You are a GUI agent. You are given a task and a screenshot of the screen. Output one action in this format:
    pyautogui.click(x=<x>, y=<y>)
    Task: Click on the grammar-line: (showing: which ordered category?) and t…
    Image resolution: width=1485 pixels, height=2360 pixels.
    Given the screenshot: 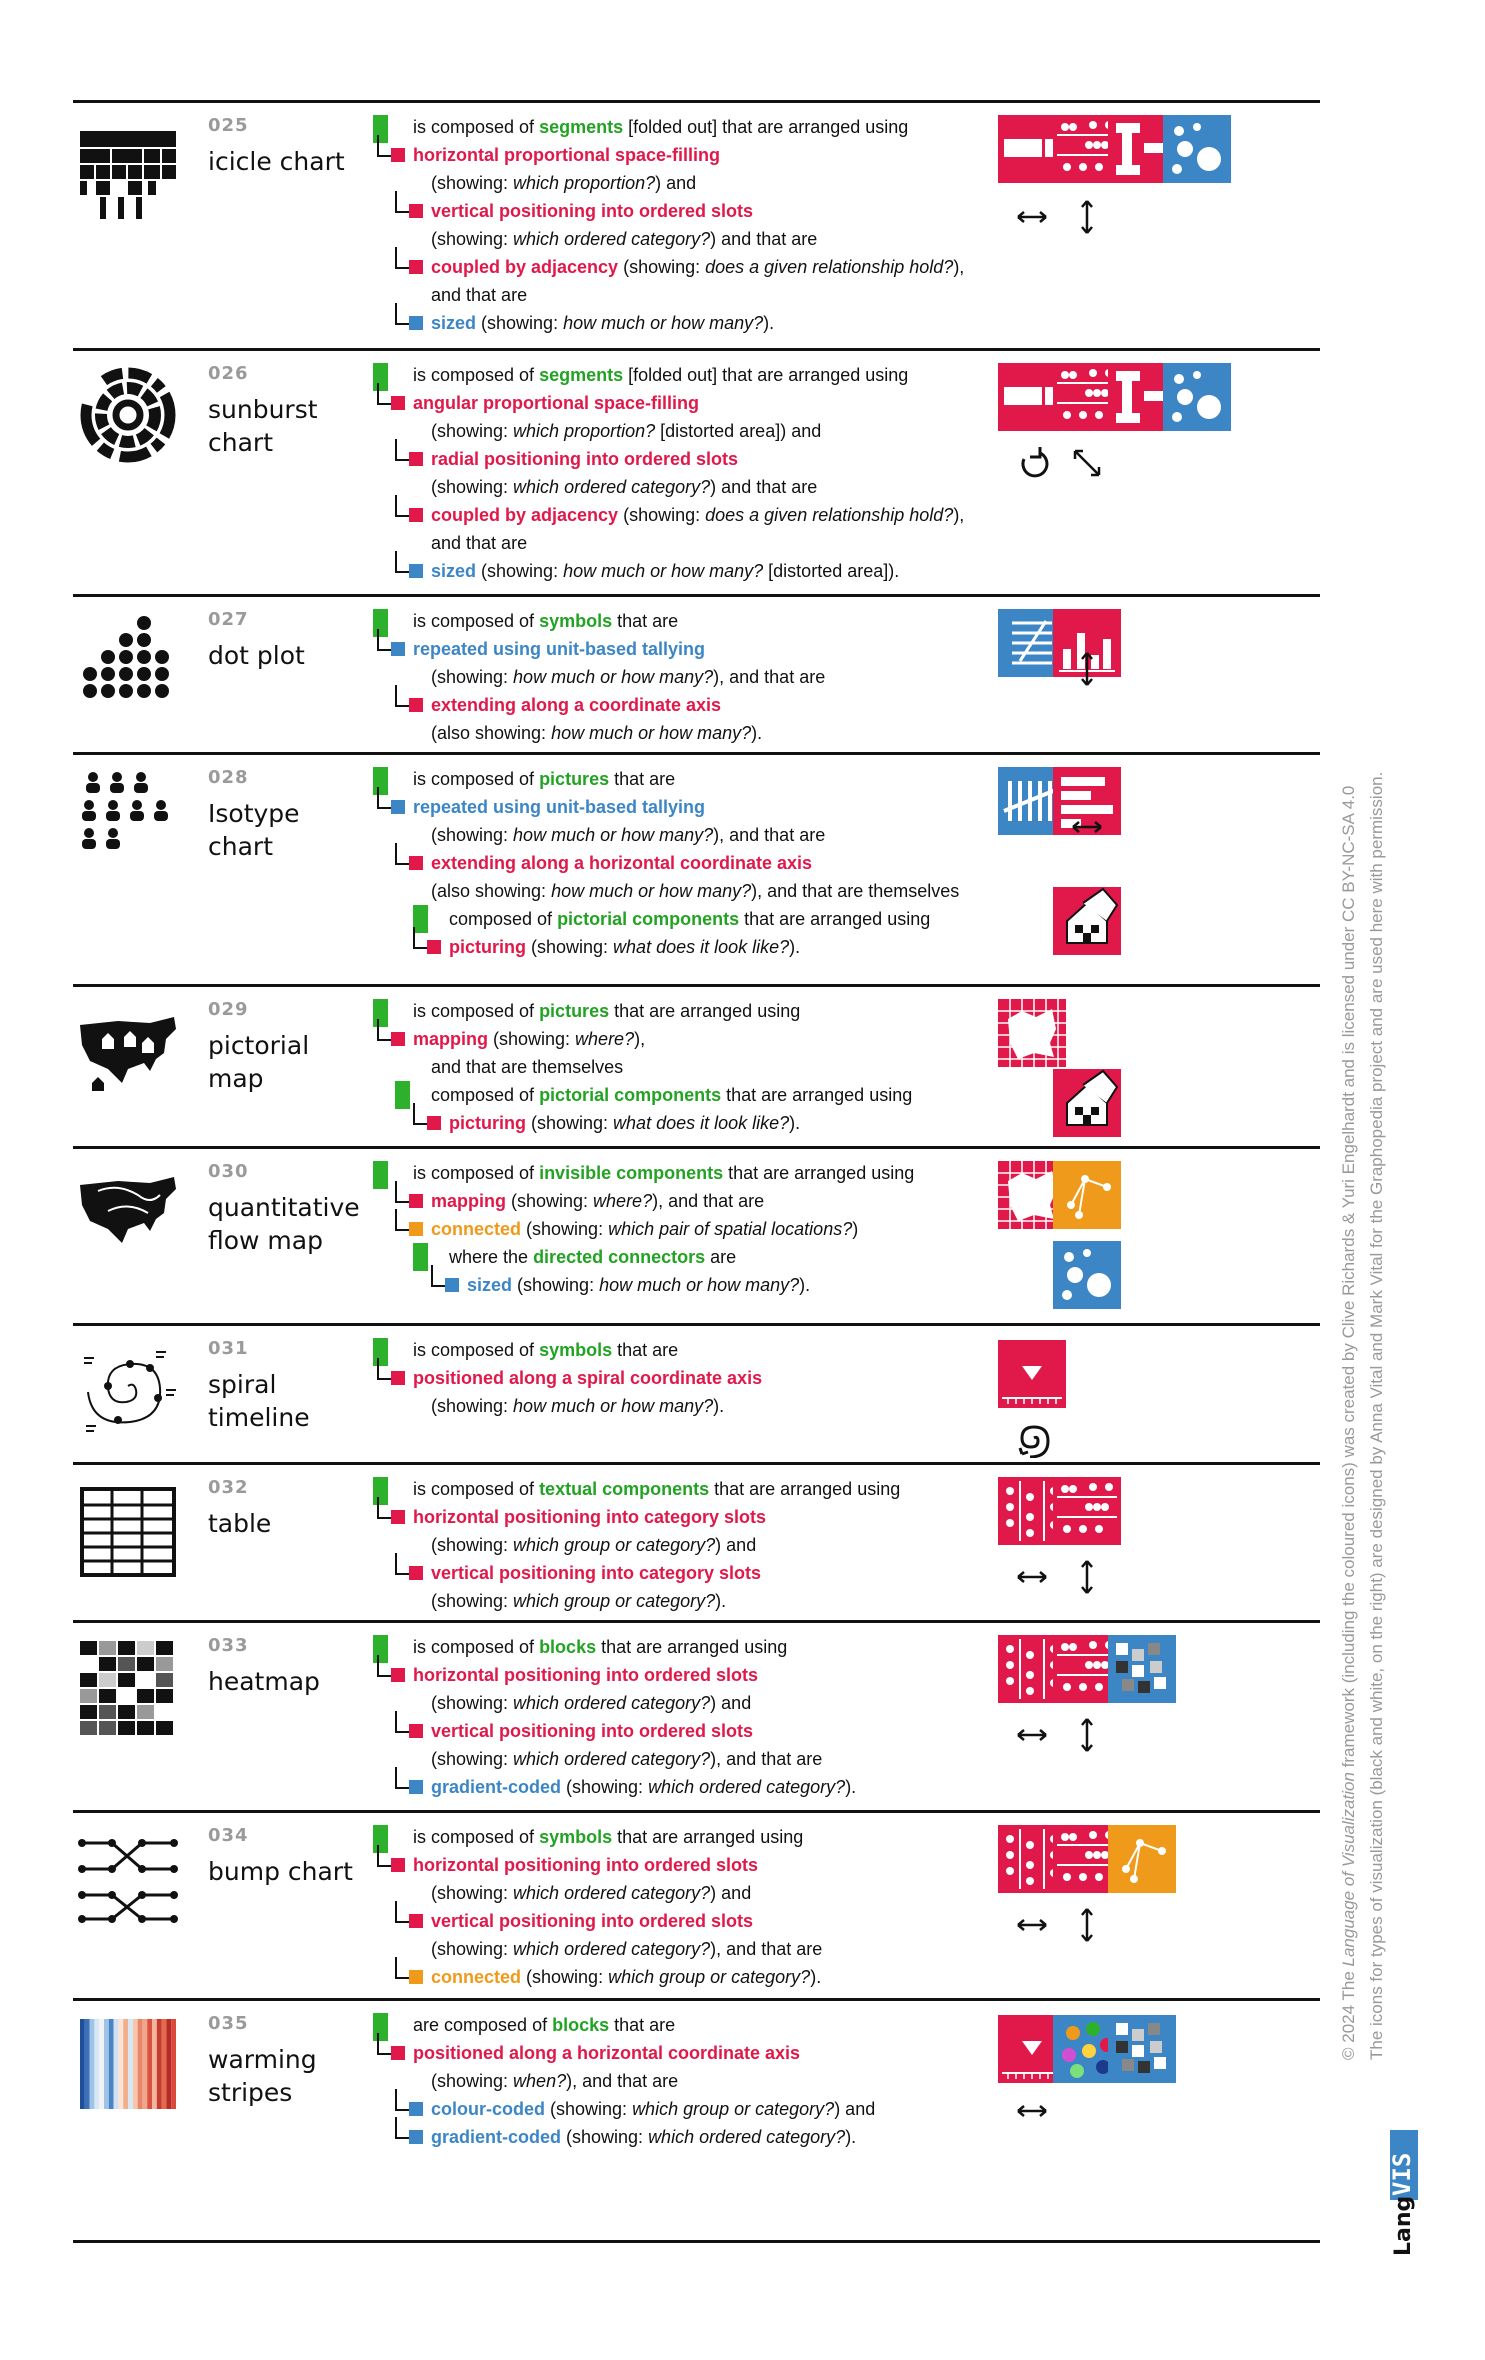 What is the action you would take?
    pyautogui.click(x=624, y=239)
    